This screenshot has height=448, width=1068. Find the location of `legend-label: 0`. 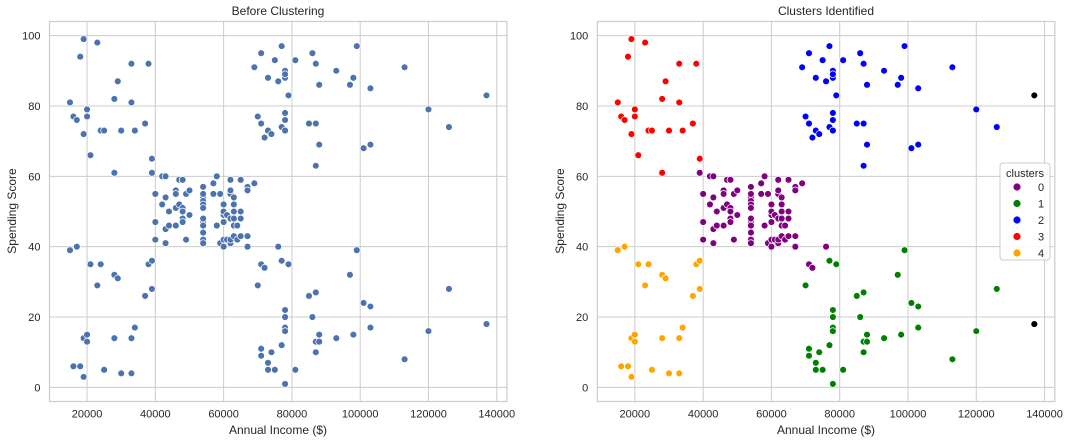

legend-label: 0 is located at coordinates (1041, 188).